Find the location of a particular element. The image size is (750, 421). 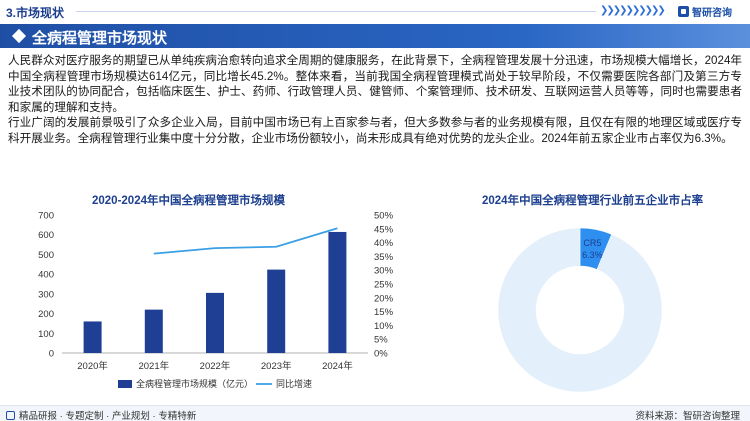

legend-label-line: 同比增速 is located at coordinates (294, 383).